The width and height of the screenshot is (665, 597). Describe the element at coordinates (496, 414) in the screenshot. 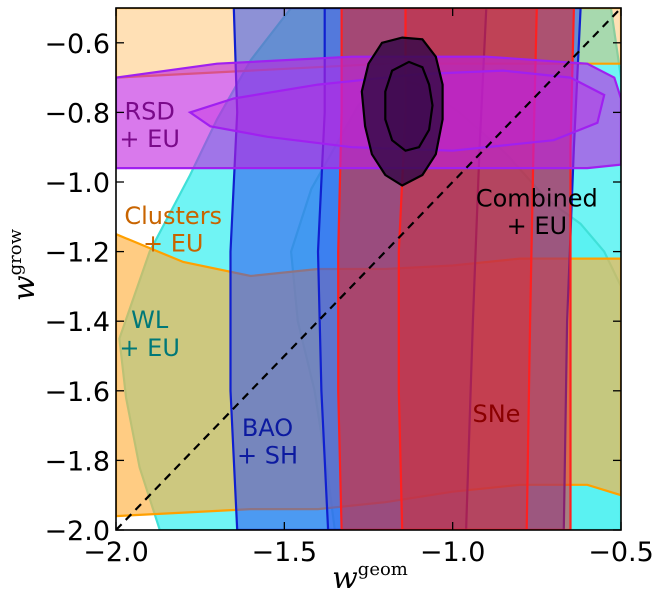

I see `annotation-sne: SNe` at that location.